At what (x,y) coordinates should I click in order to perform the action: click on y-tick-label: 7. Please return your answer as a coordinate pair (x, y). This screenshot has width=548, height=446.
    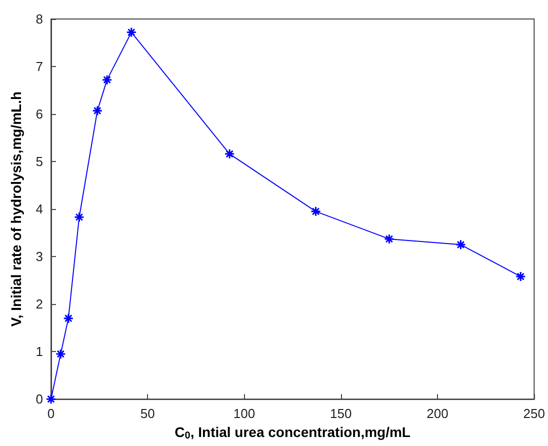
    Looking at the image, I should click on (39, 66).